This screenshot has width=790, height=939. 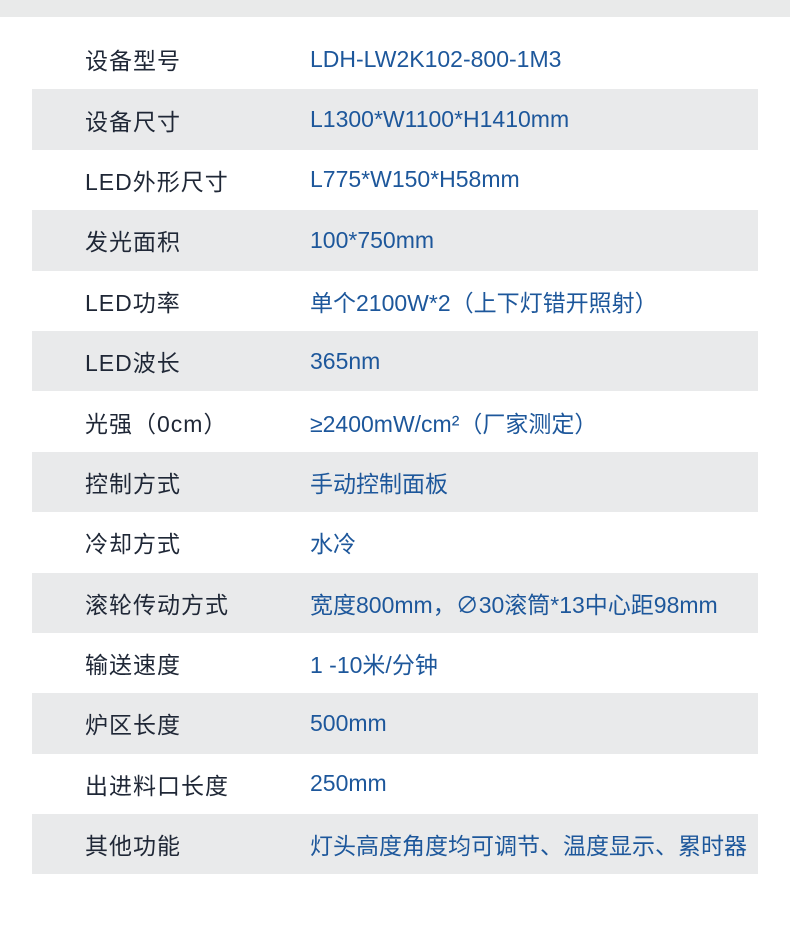 What do you see at coordinates (133, 121) in the screenshot?
I see `spec-label: 设备尺寸` at bounding box center [133, 121].